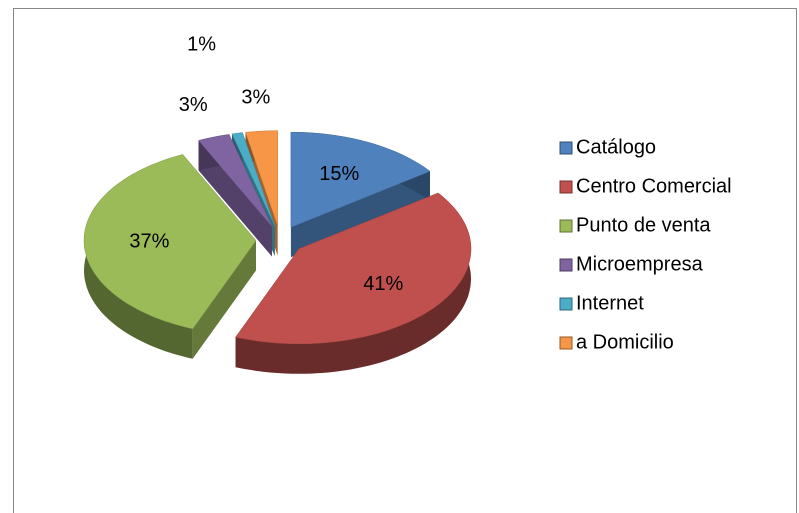  What do you see at coordinates (616, 147) in the screenshot?
I see `legend-label: Catálogo` at bounding box center [616, 147].